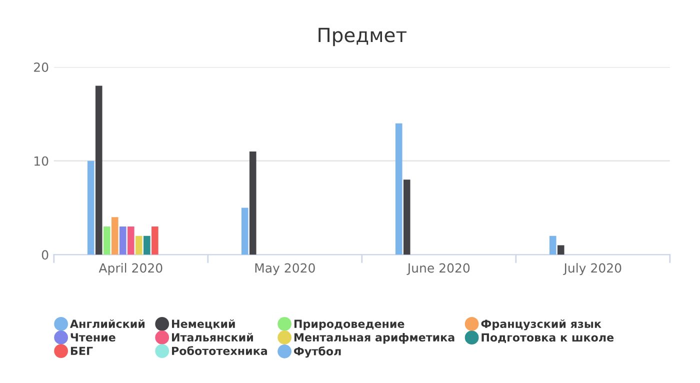 The height and width of the screenshot is (383, 700). Describe the element at coordinates (219, 351) in the screenshot. I see `legend-label: Робототехника` at that location.